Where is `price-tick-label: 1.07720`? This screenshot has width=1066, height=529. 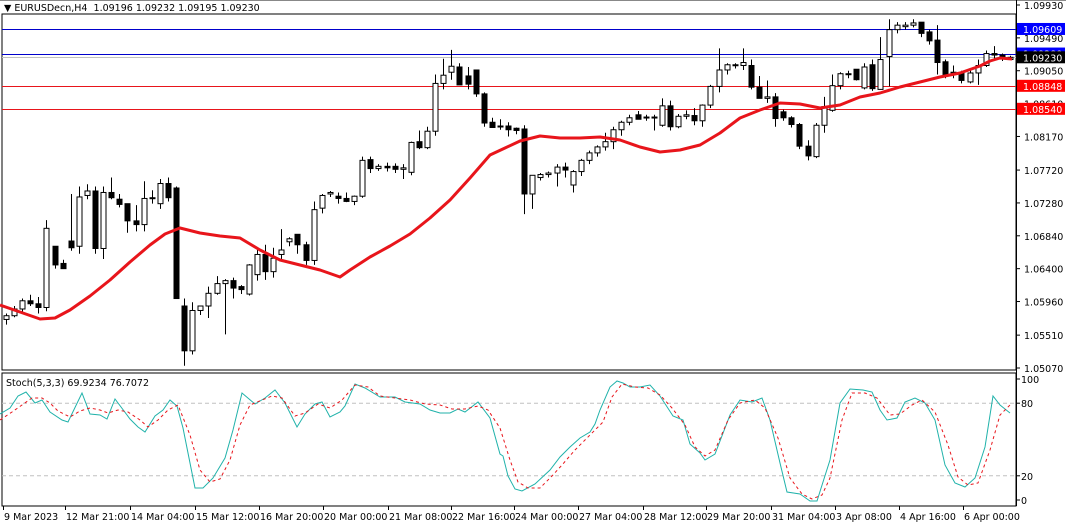
price-tick-label: 1.07720 is located at coordinates (1043, 171).